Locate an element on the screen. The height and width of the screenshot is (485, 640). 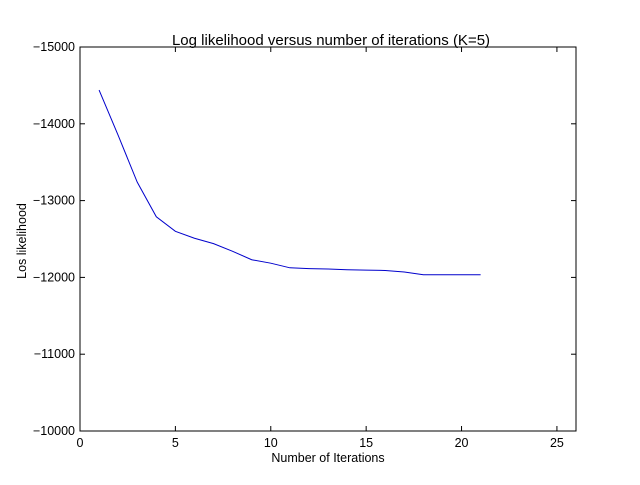
y-tick-label: −15000 is located at coordinates (54, 47).